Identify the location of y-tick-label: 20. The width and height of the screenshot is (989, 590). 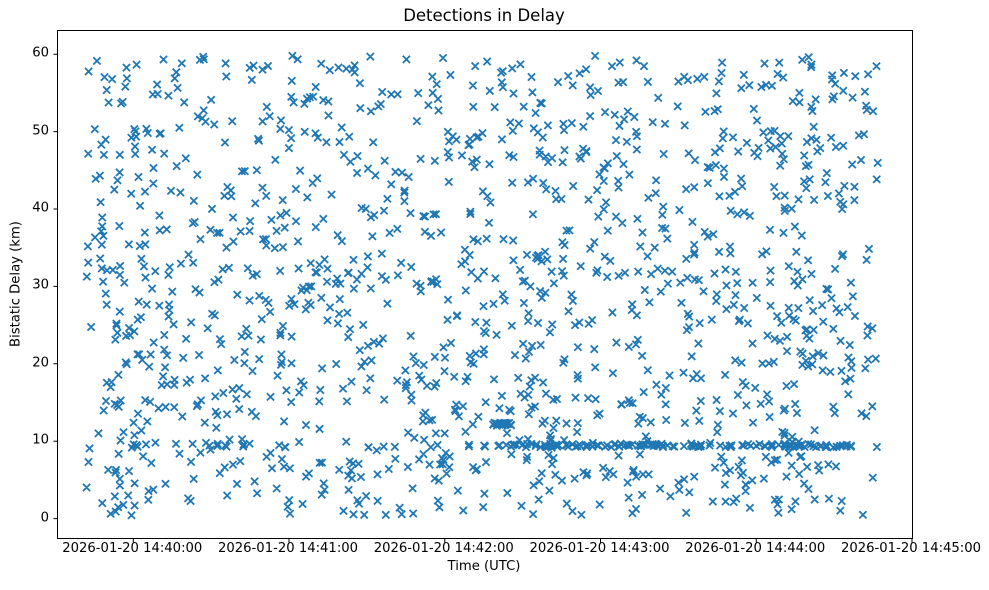
(40, 363).